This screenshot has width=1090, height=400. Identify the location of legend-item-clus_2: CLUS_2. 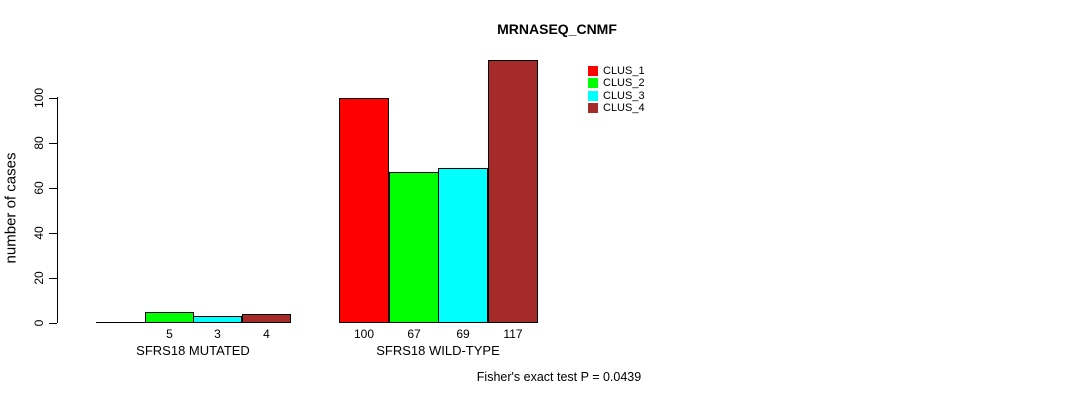
(616, 83).